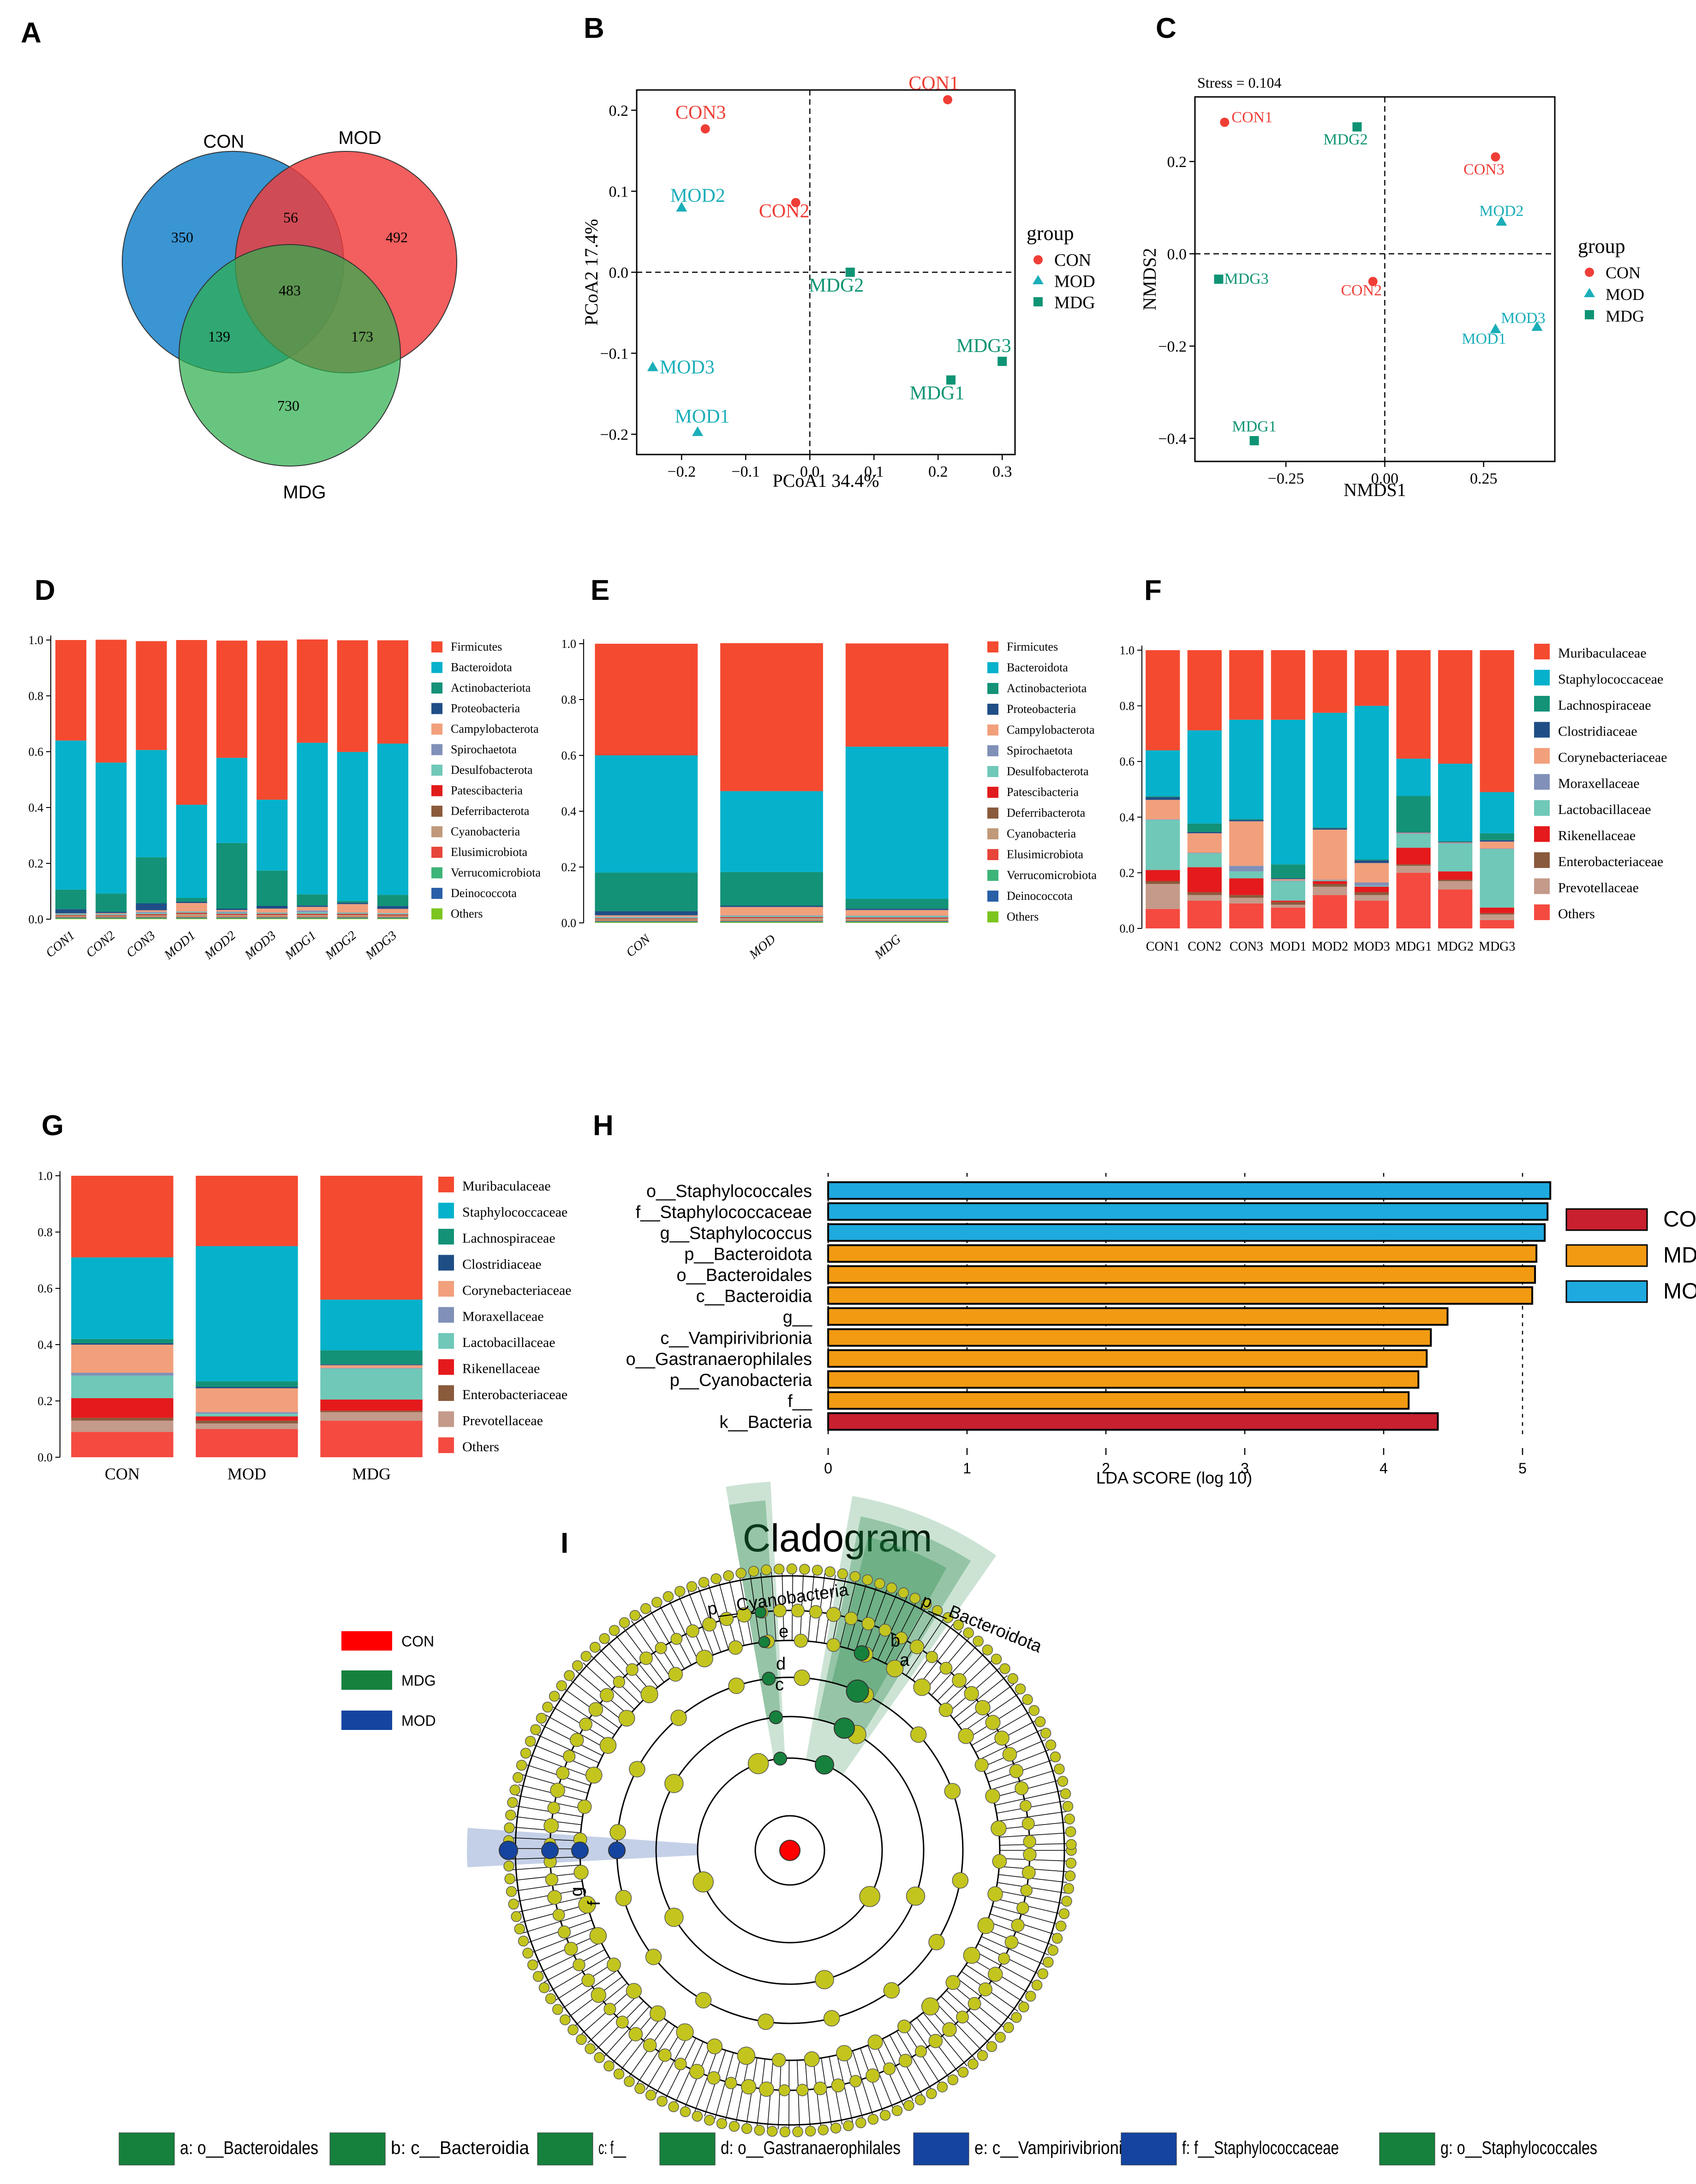 Image resolution: width=1696 pixels, height=2184 pixels. What do you see at coordinates (698, 431) in the screenshot?
I see `pcoa-point-mod1` at bounding box center [698, 431].